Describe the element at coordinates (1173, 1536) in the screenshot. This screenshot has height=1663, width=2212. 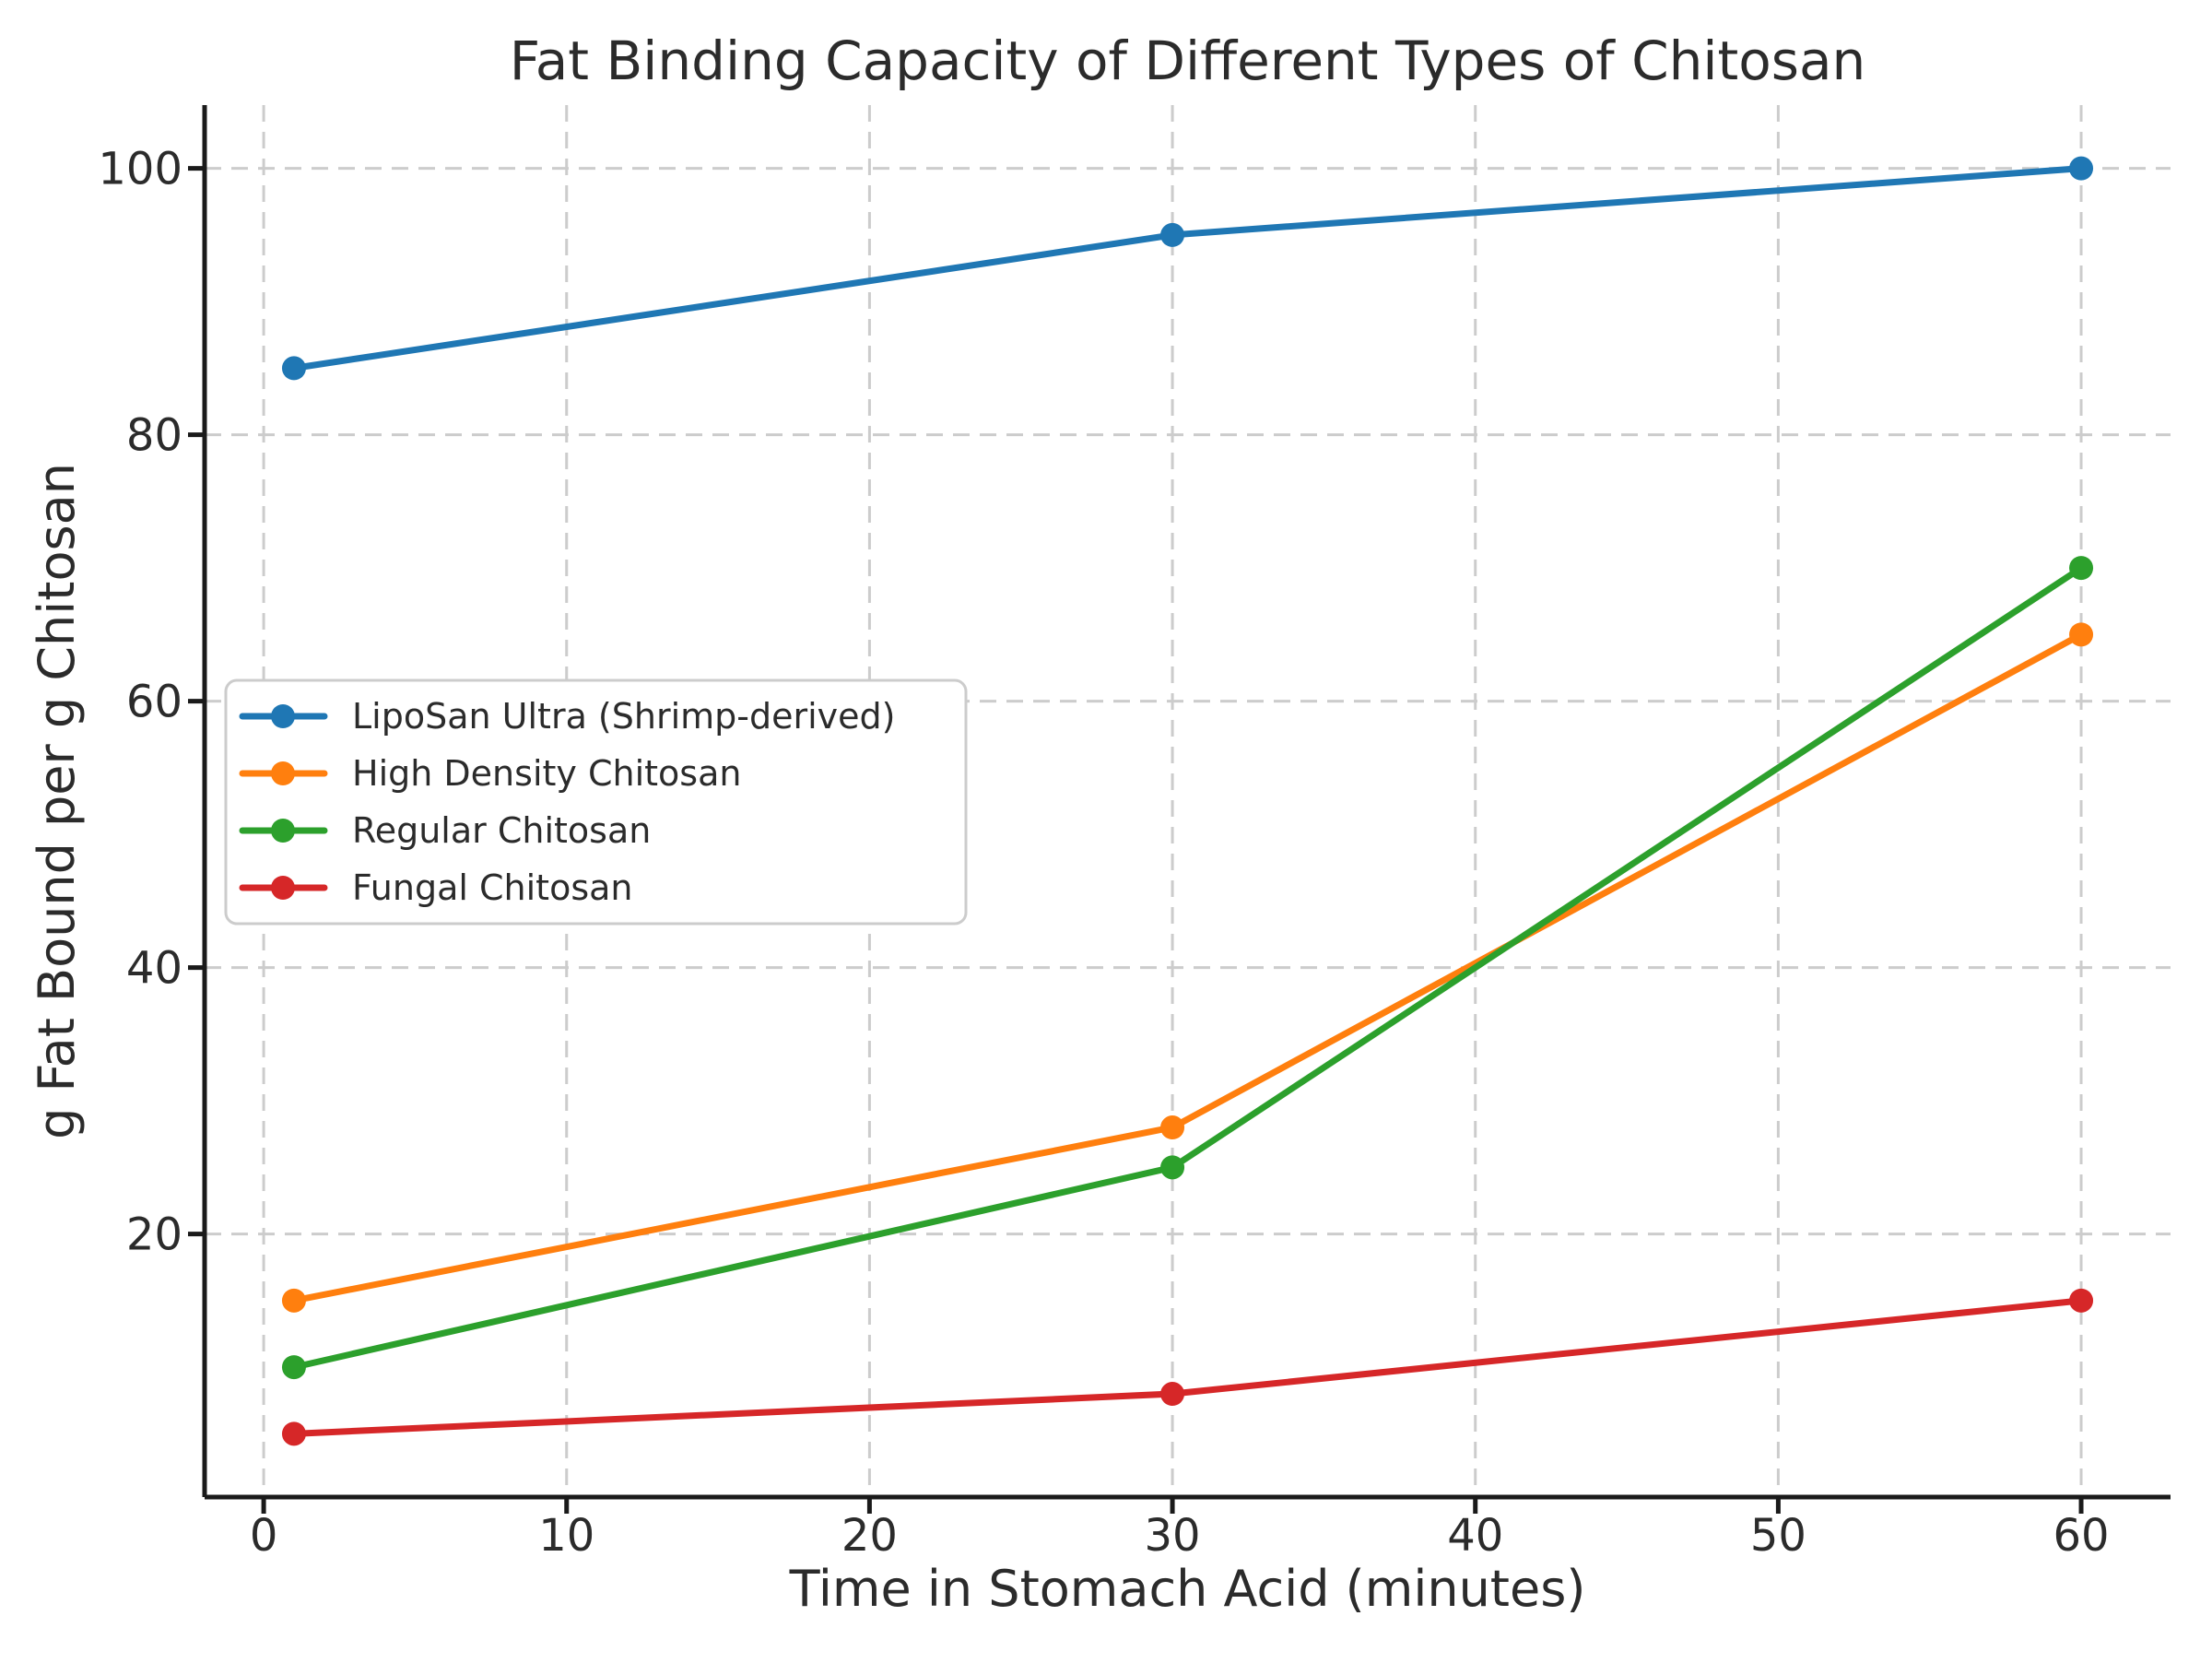
I see `x-tick-label-3: 30` at that location.